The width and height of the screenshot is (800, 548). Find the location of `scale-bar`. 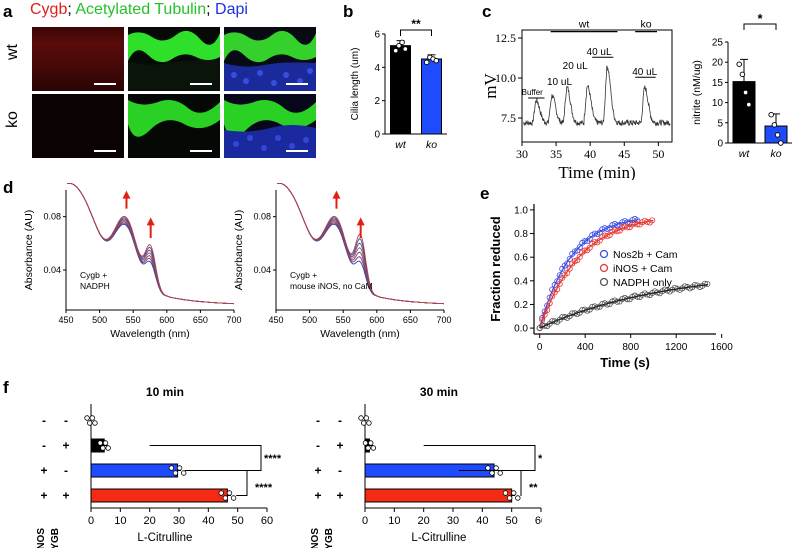

scale-bar is located at coordinates (297, 84).